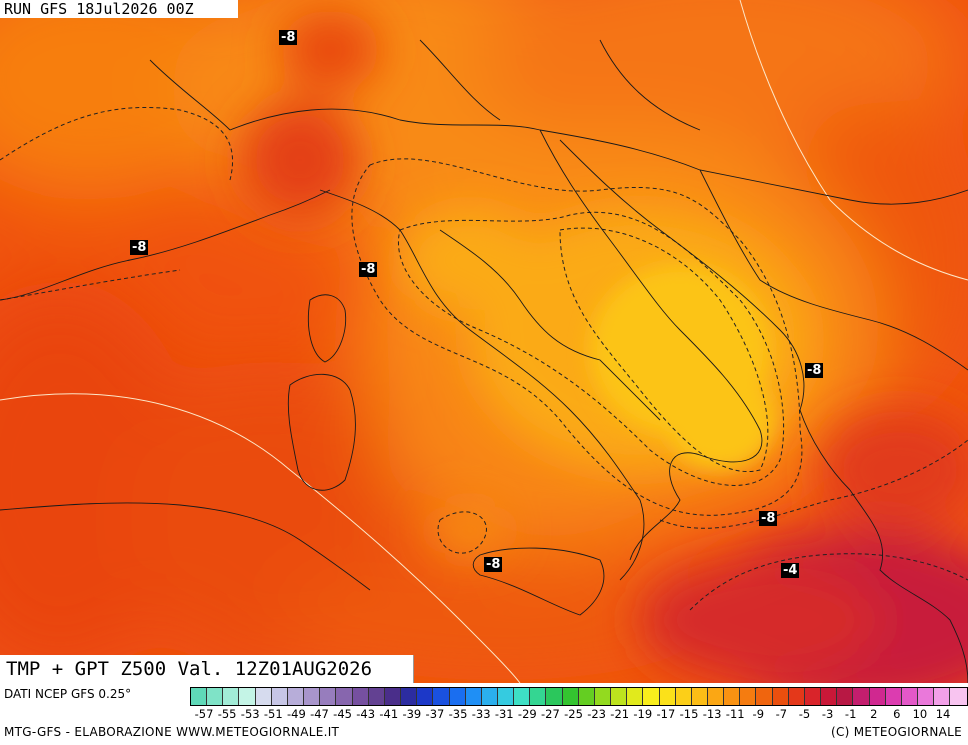 The height and width of the screenshot is (745, 968). Describe the element at coordinates (827, 714) in the screenshot. I see `legend-tick-label: -3` at that location.